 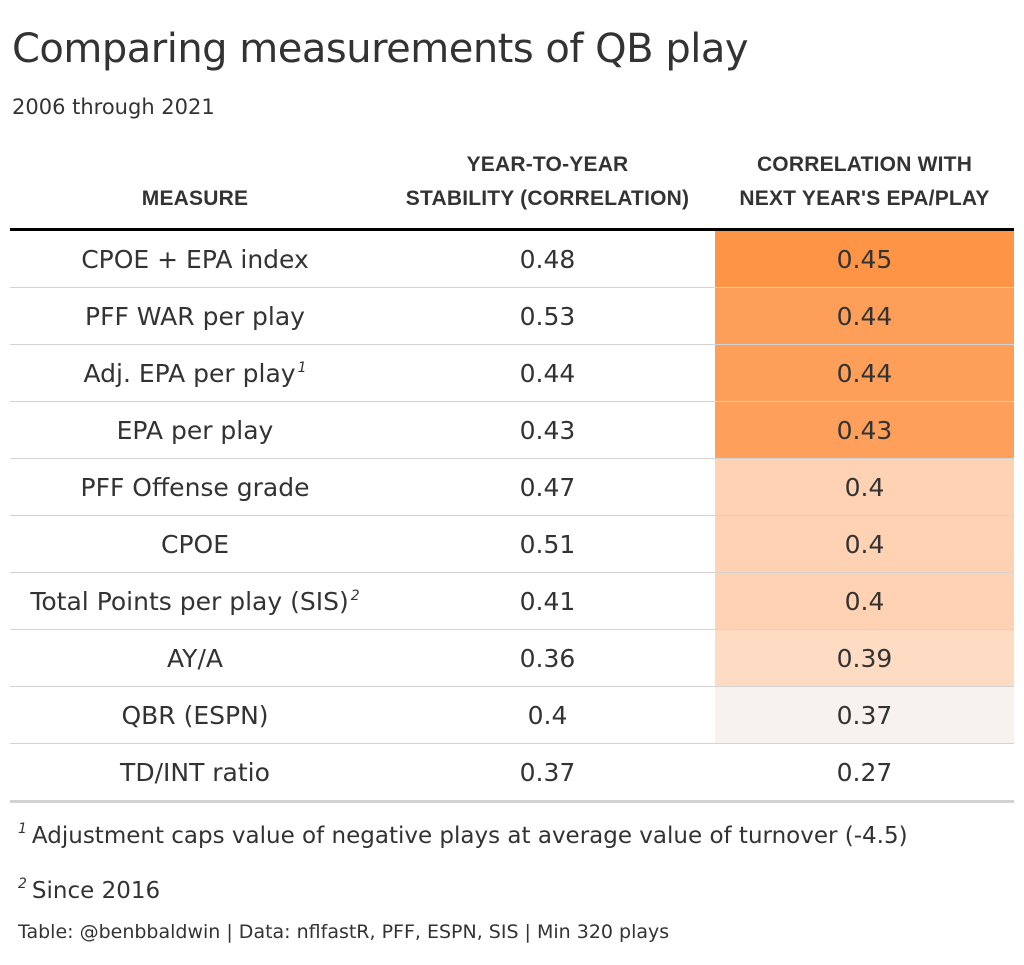 I want to click on header-stability-line2: STABILITY (CORRELATION), so click(x=547, y=198).